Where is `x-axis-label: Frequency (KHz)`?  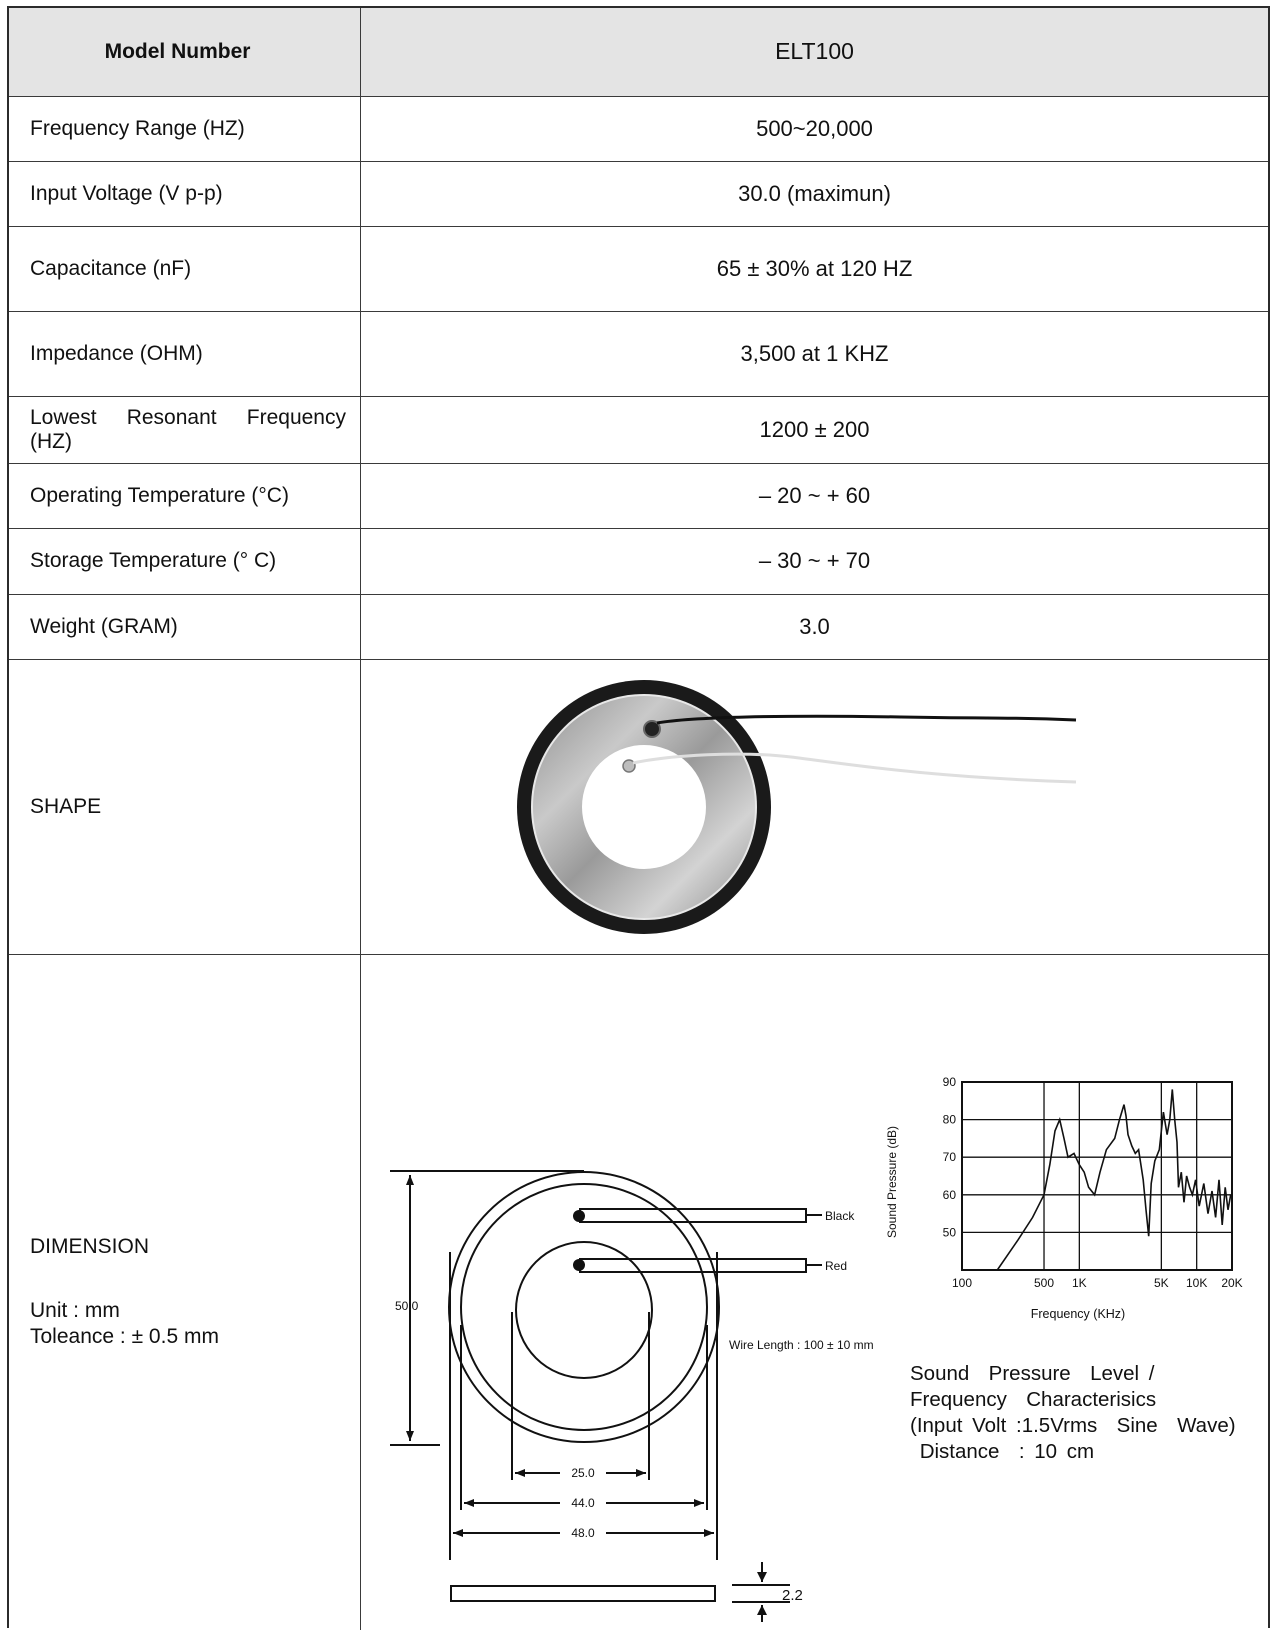 x-axis-label: Frequency (KHz) is located at coordinates (1078, 1314).